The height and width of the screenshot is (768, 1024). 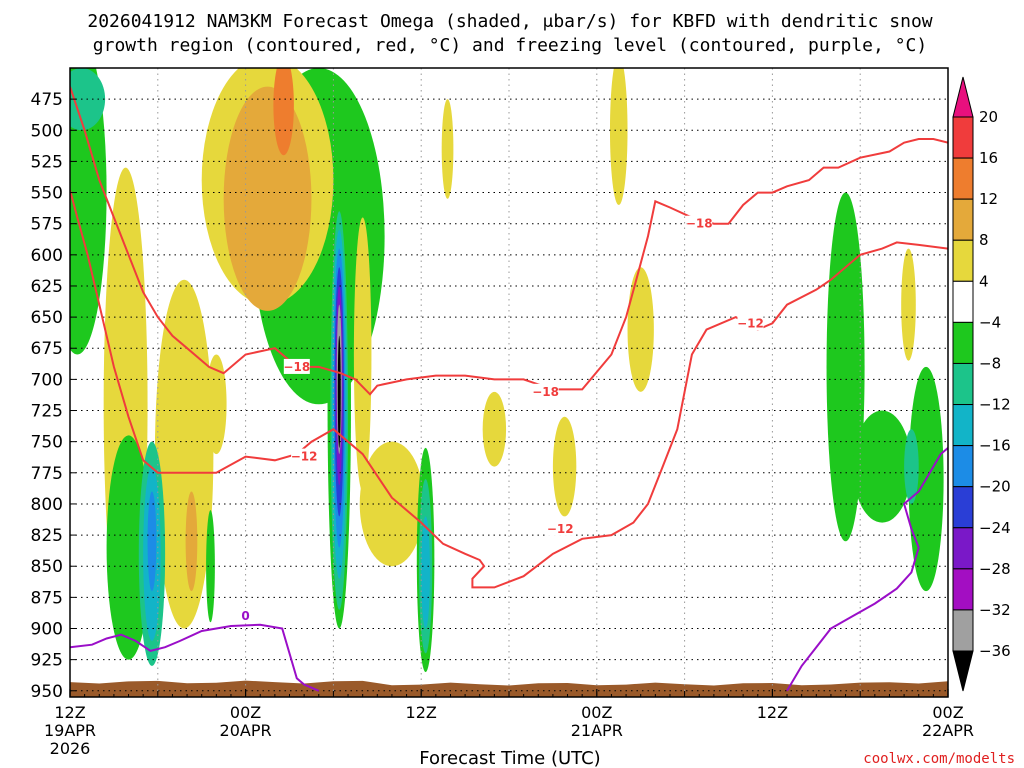 I want to click on y-tick-label-2: 525, so click(x=47, y=162).